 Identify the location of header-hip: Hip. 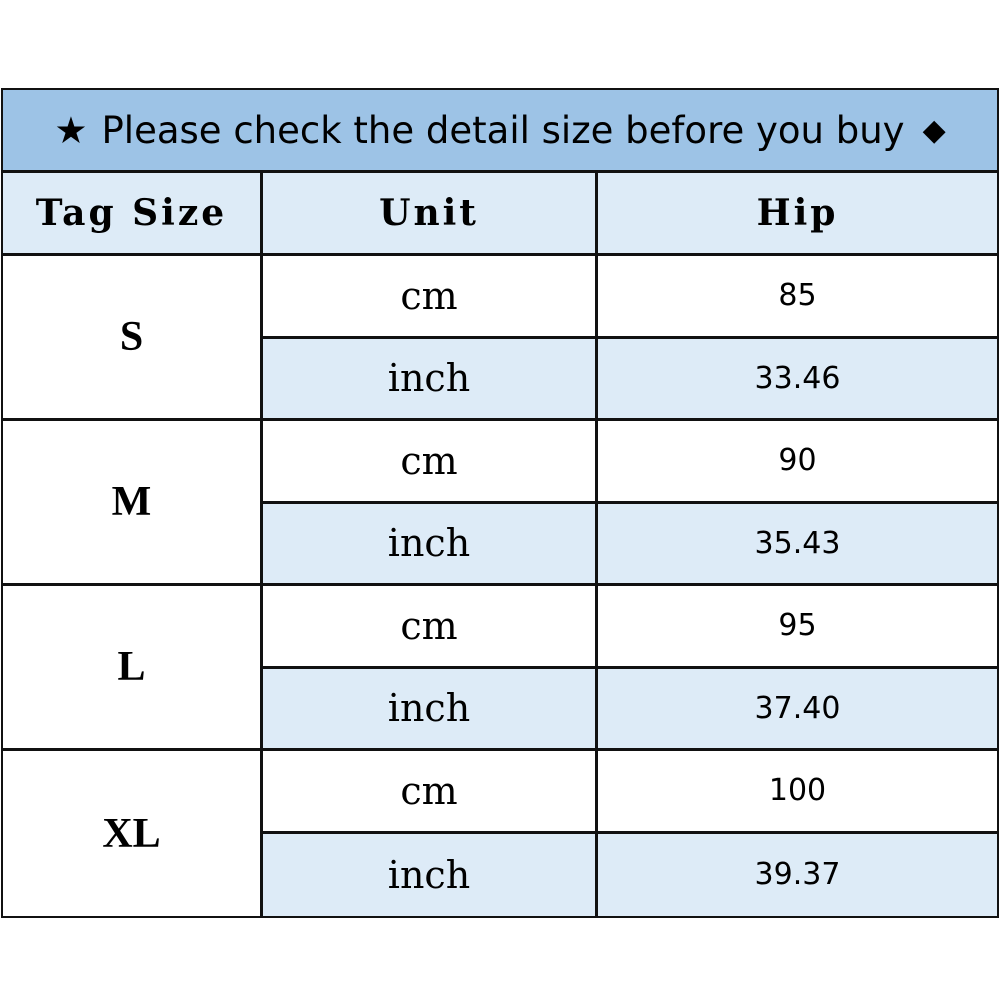
(797, 214).